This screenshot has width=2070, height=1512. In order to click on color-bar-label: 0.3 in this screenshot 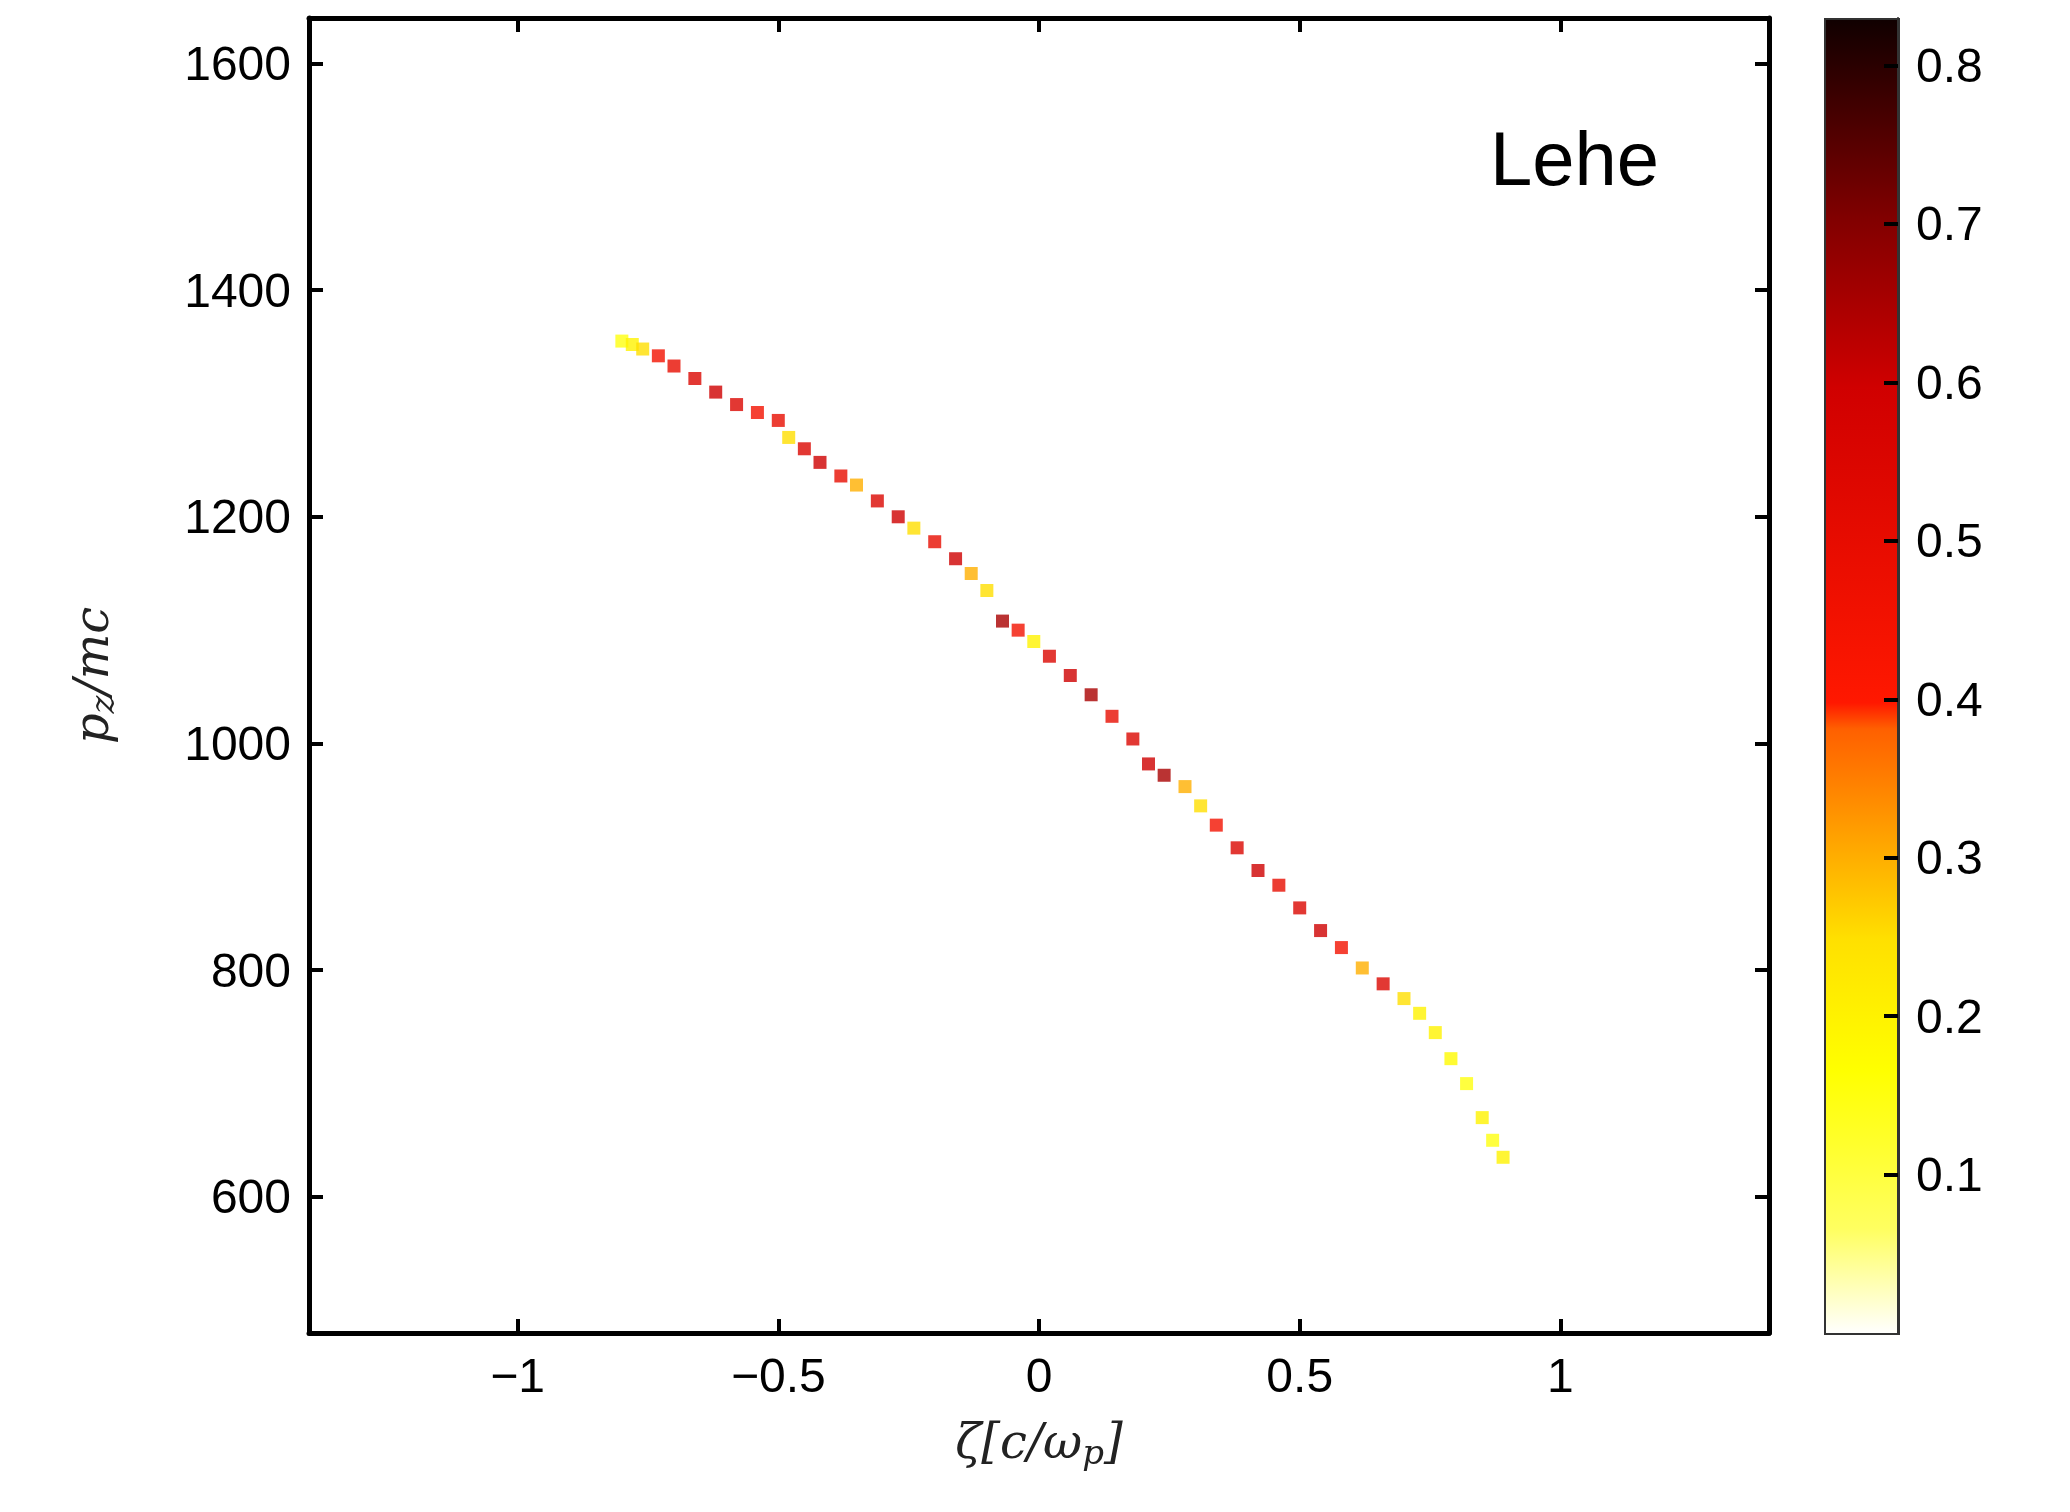, I will do `click(1949, 858)`.